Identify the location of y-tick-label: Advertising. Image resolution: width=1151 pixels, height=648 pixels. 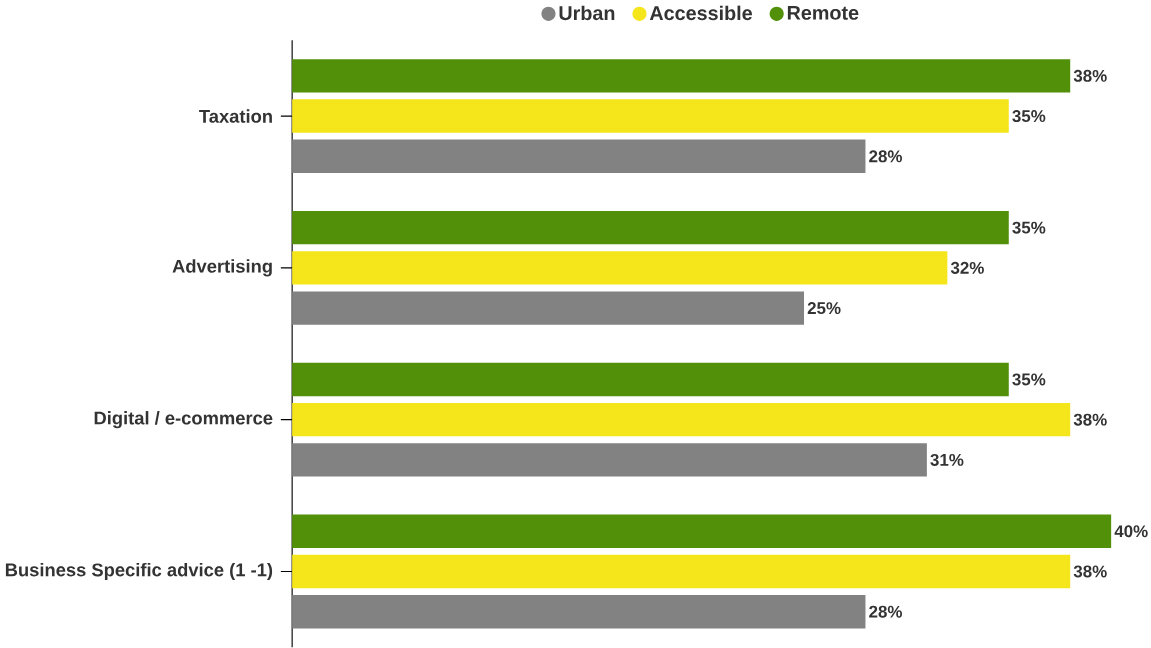
(222, 268).